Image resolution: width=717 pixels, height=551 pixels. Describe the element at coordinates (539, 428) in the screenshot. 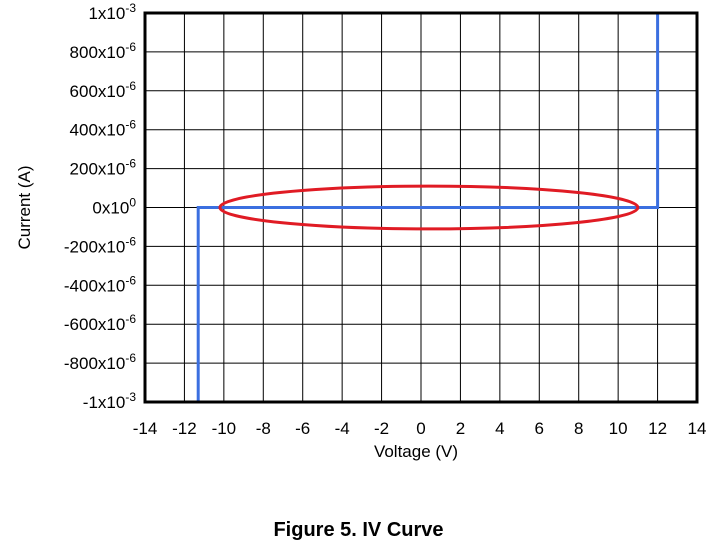

I see `x-tick-label: 6` at that location.